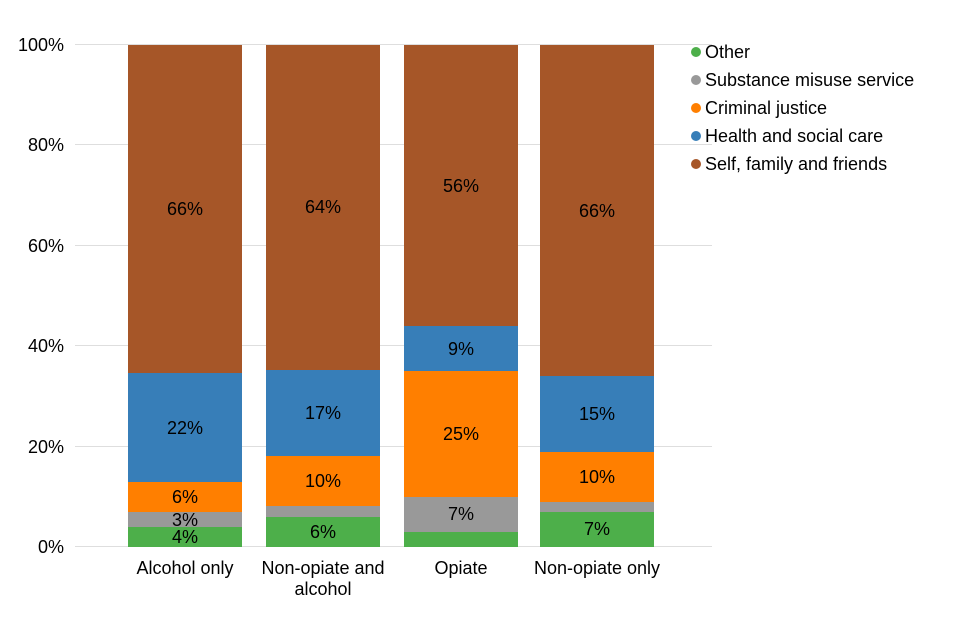 Image resolution: width=960 pixels, height=640 pixels. I want to click on bar-segment: 4%, so click(185, 537).